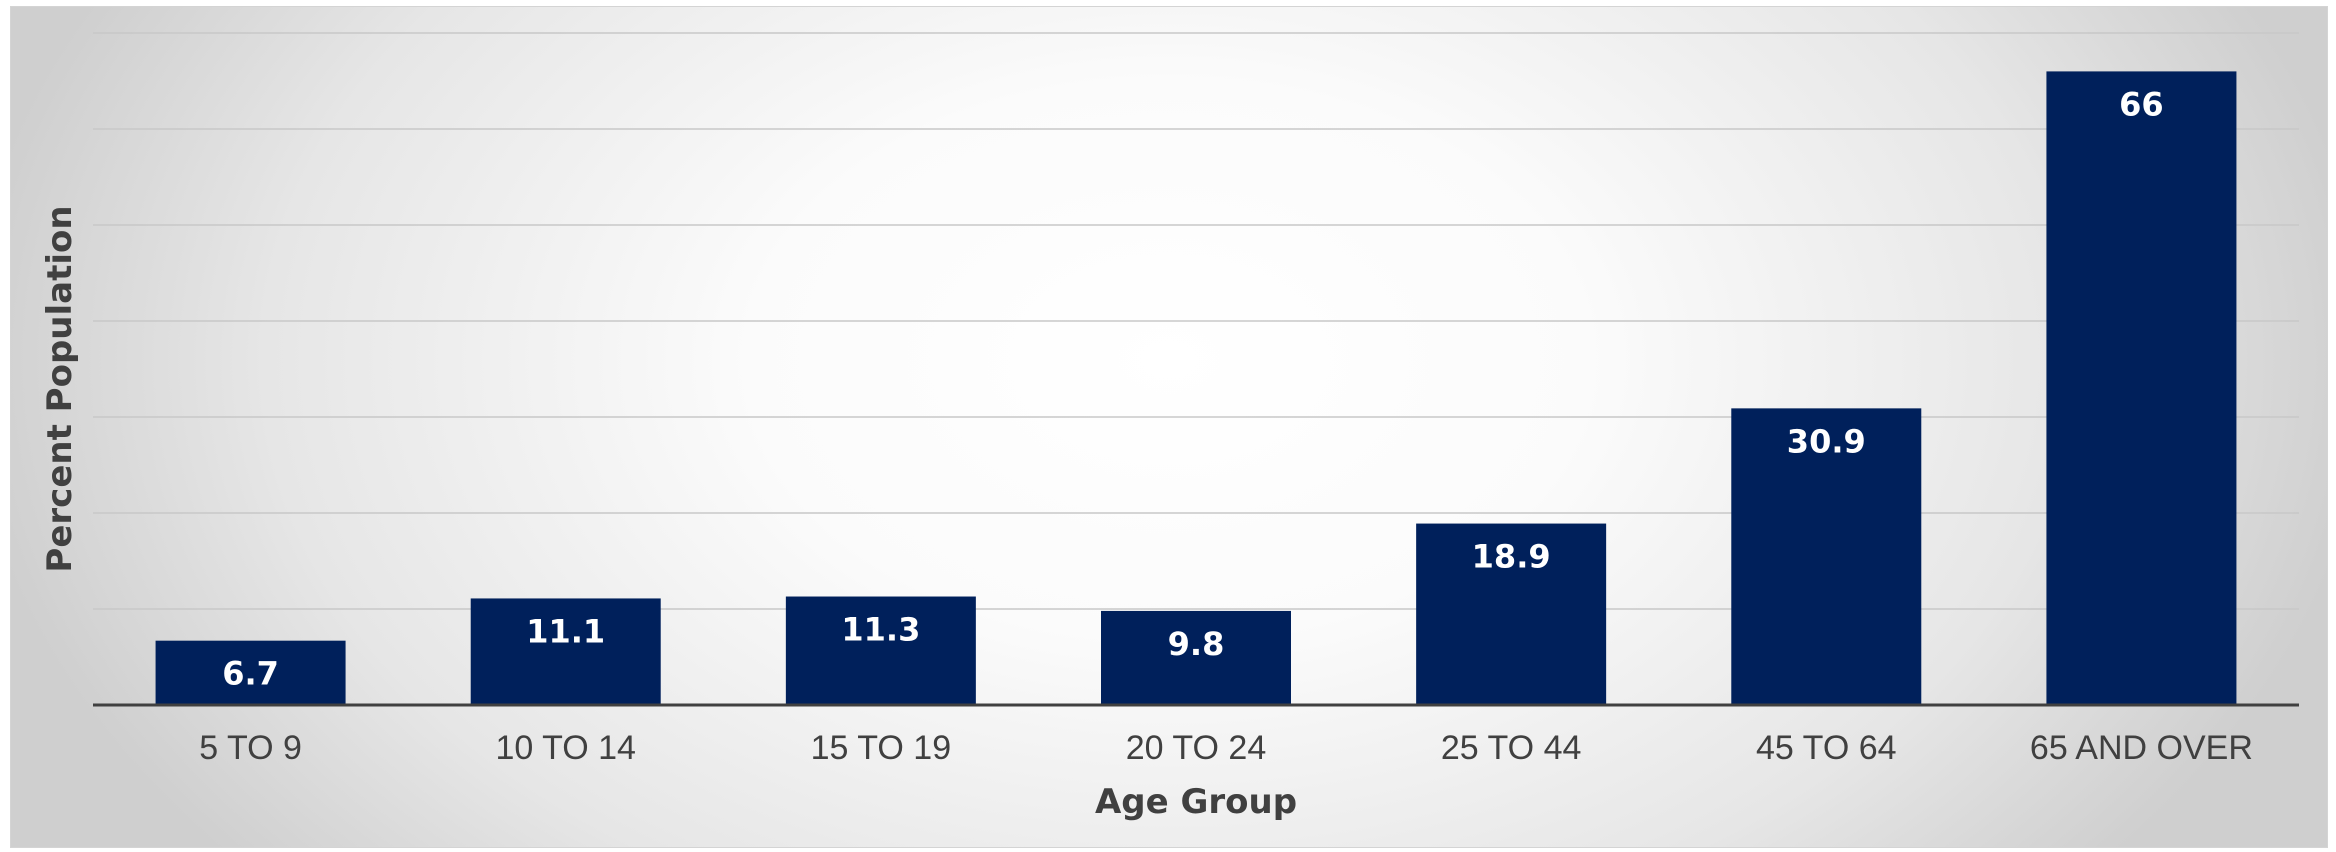 This screenshot has width=2336, height=852. I want to click on data-label-6: 30.9, so click(1826, 441).